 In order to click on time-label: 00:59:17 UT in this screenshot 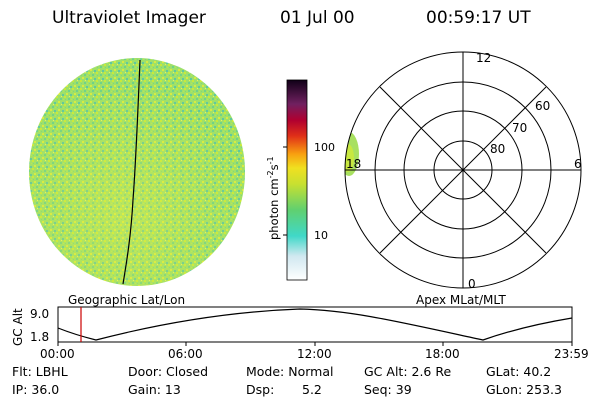, I will do `click(478, 18)`.